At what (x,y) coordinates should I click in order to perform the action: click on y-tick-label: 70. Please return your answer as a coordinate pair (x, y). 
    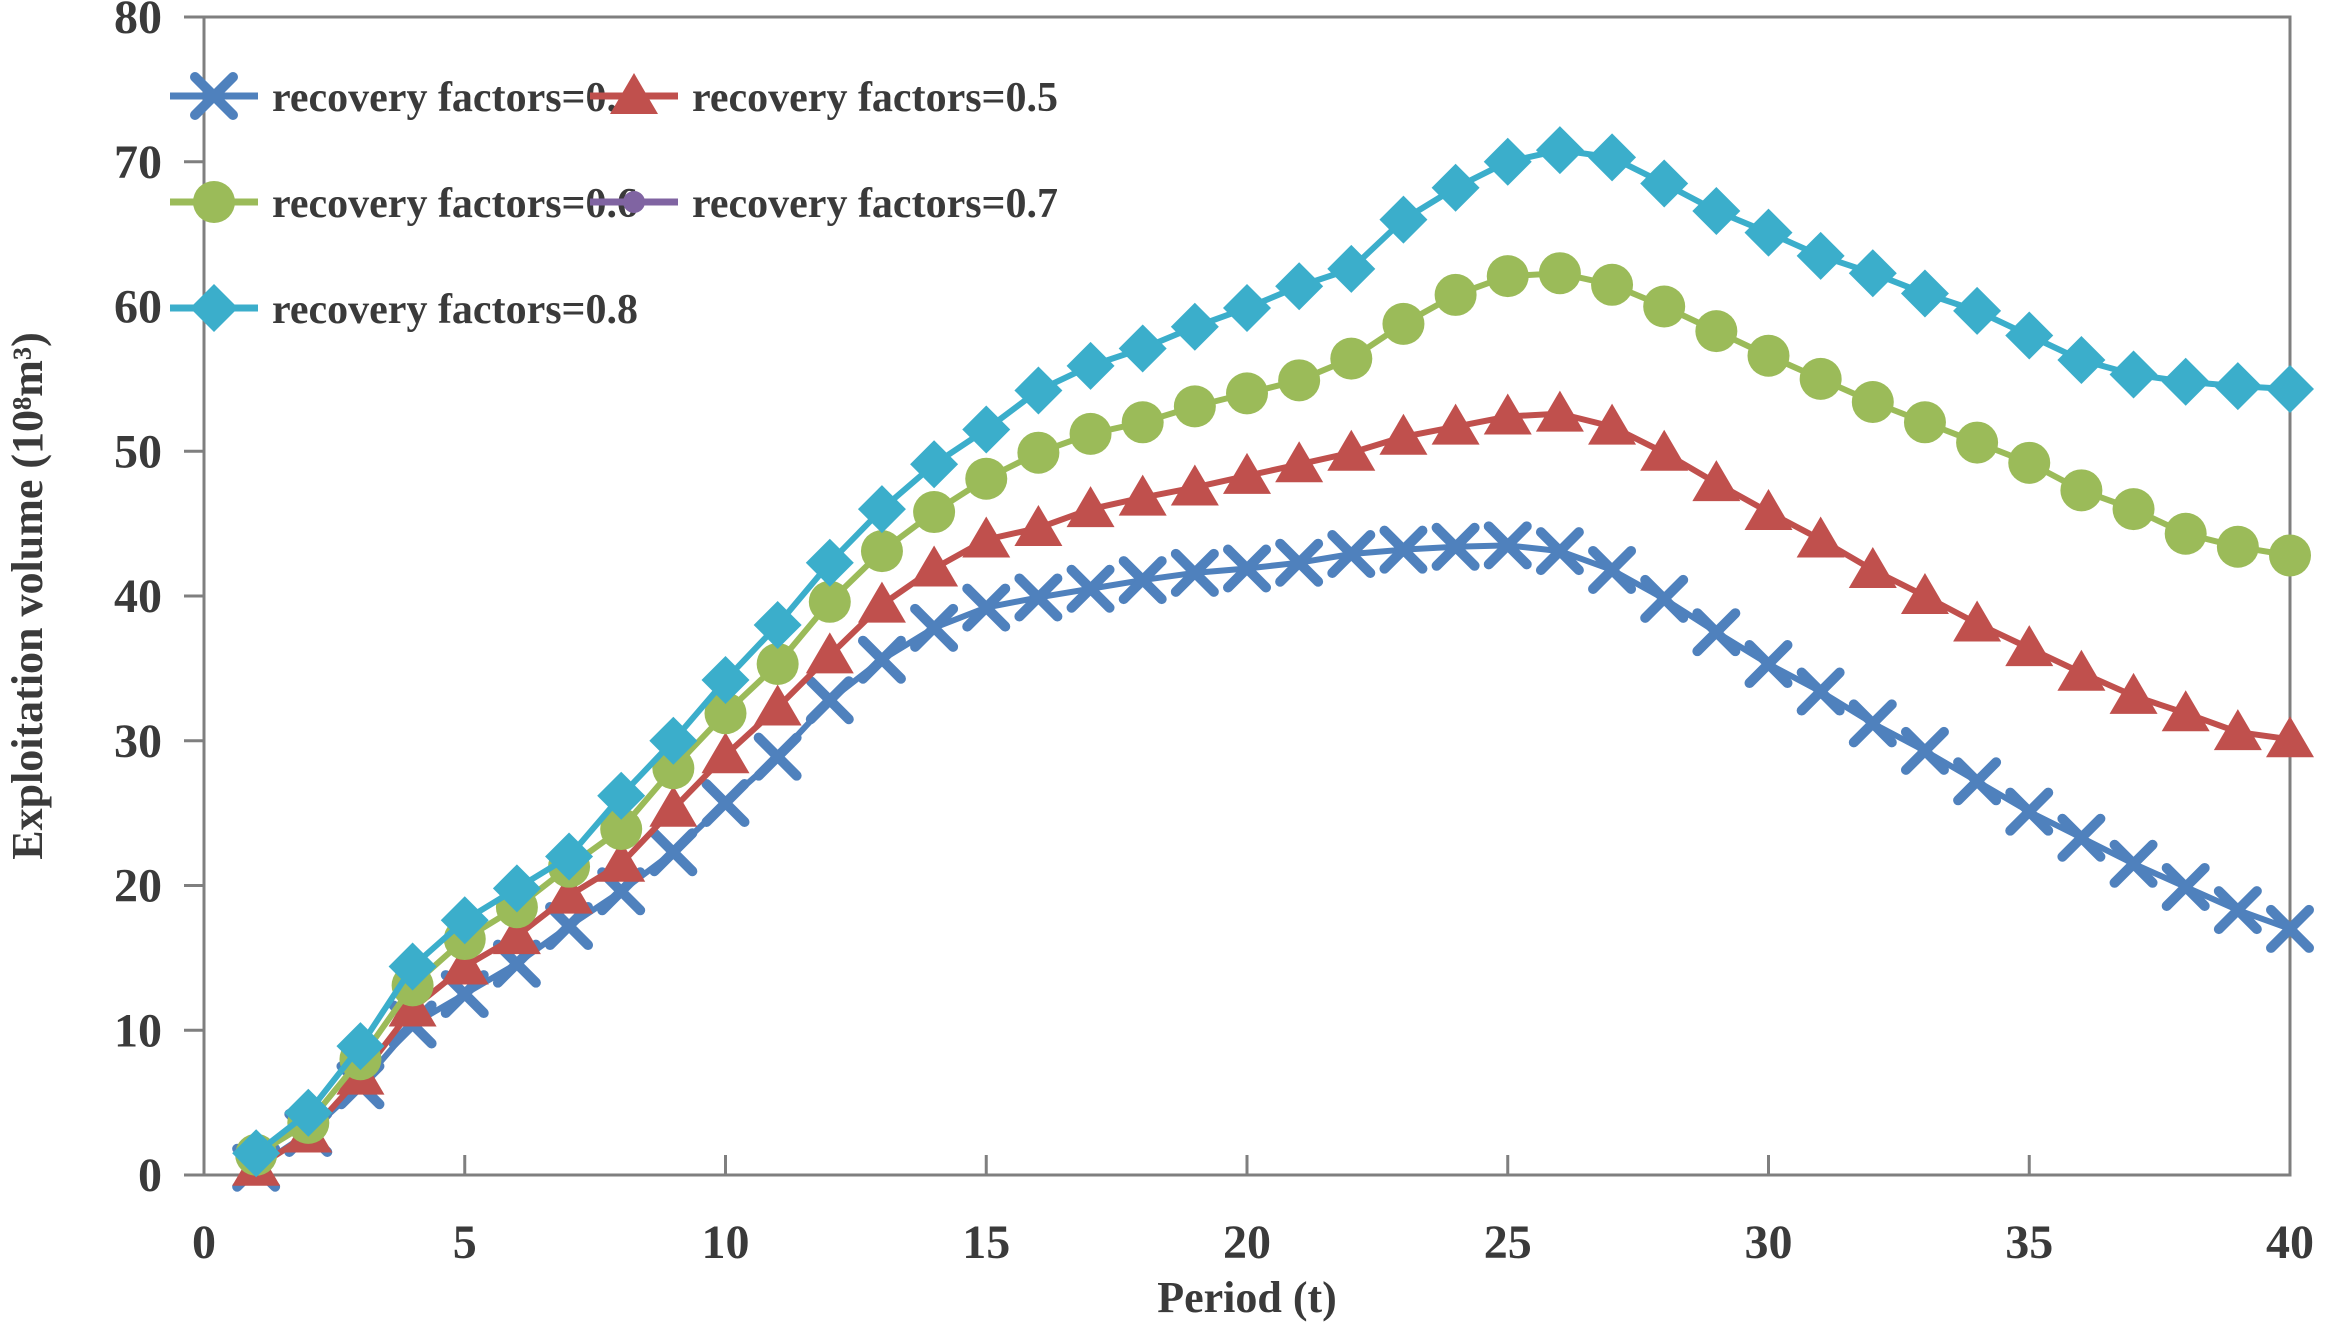
    Looking at the image, I should click on (138, 162).